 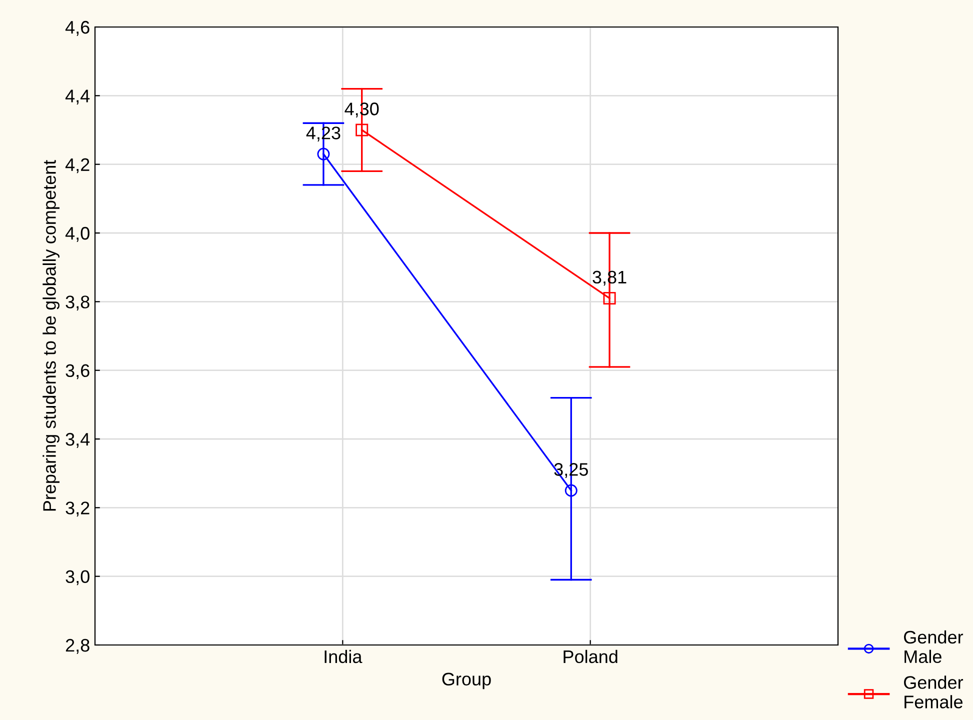 What do you see at coordinates (78, 578) in the screenshot?
I see `y-tick-label: 3,0` at bounding box center [78, 578].